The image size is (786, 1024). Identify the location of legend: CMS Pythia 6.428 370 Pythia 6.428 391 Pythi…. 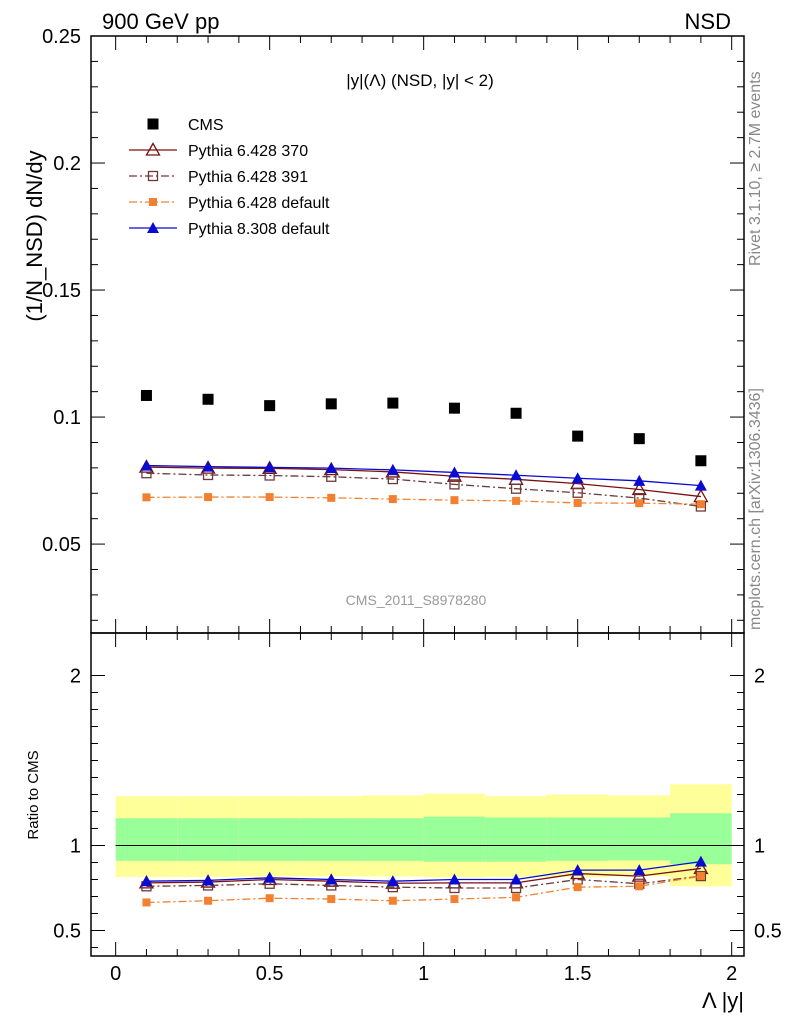
(229, 177).